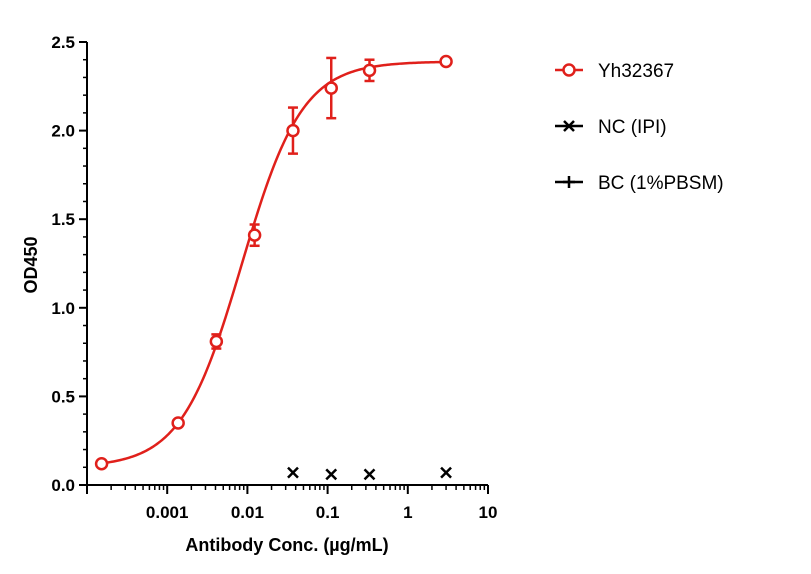 This screenshot has height=574, width=811. I want to click on legend-item: BC (1%PBSM), so click(639, 183).